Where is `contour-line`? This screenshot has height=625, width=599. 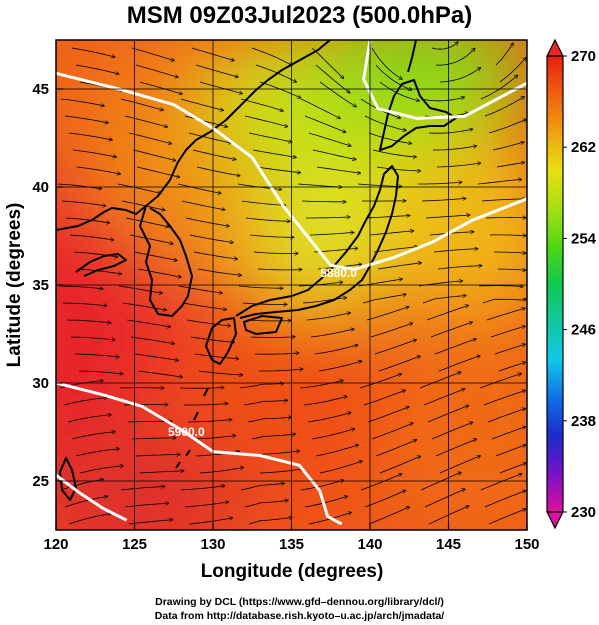
contour-line is located at coordinates (444, 80).